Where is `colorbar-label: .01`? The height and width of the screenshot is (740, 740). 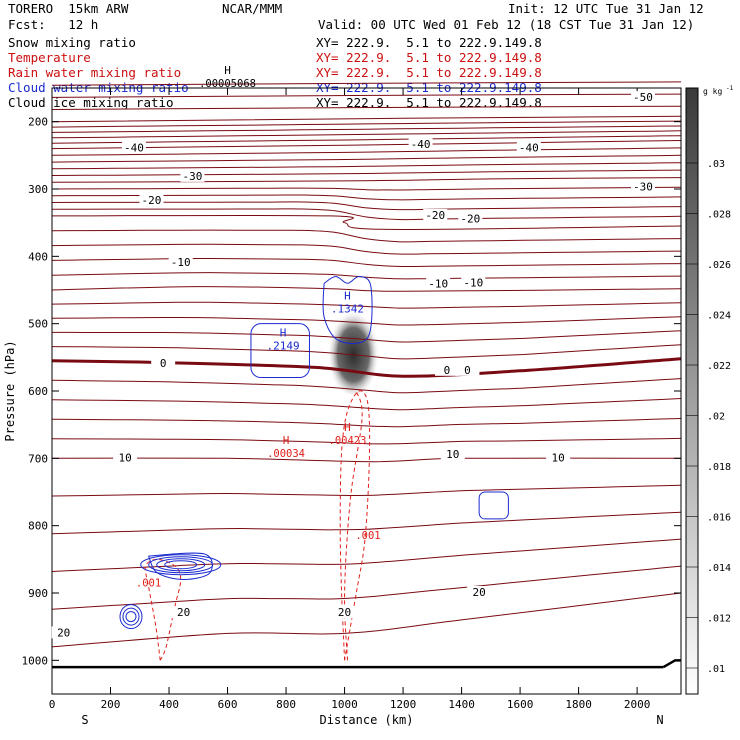 colorbar-label: .01 is located at coordinates (716, 669).